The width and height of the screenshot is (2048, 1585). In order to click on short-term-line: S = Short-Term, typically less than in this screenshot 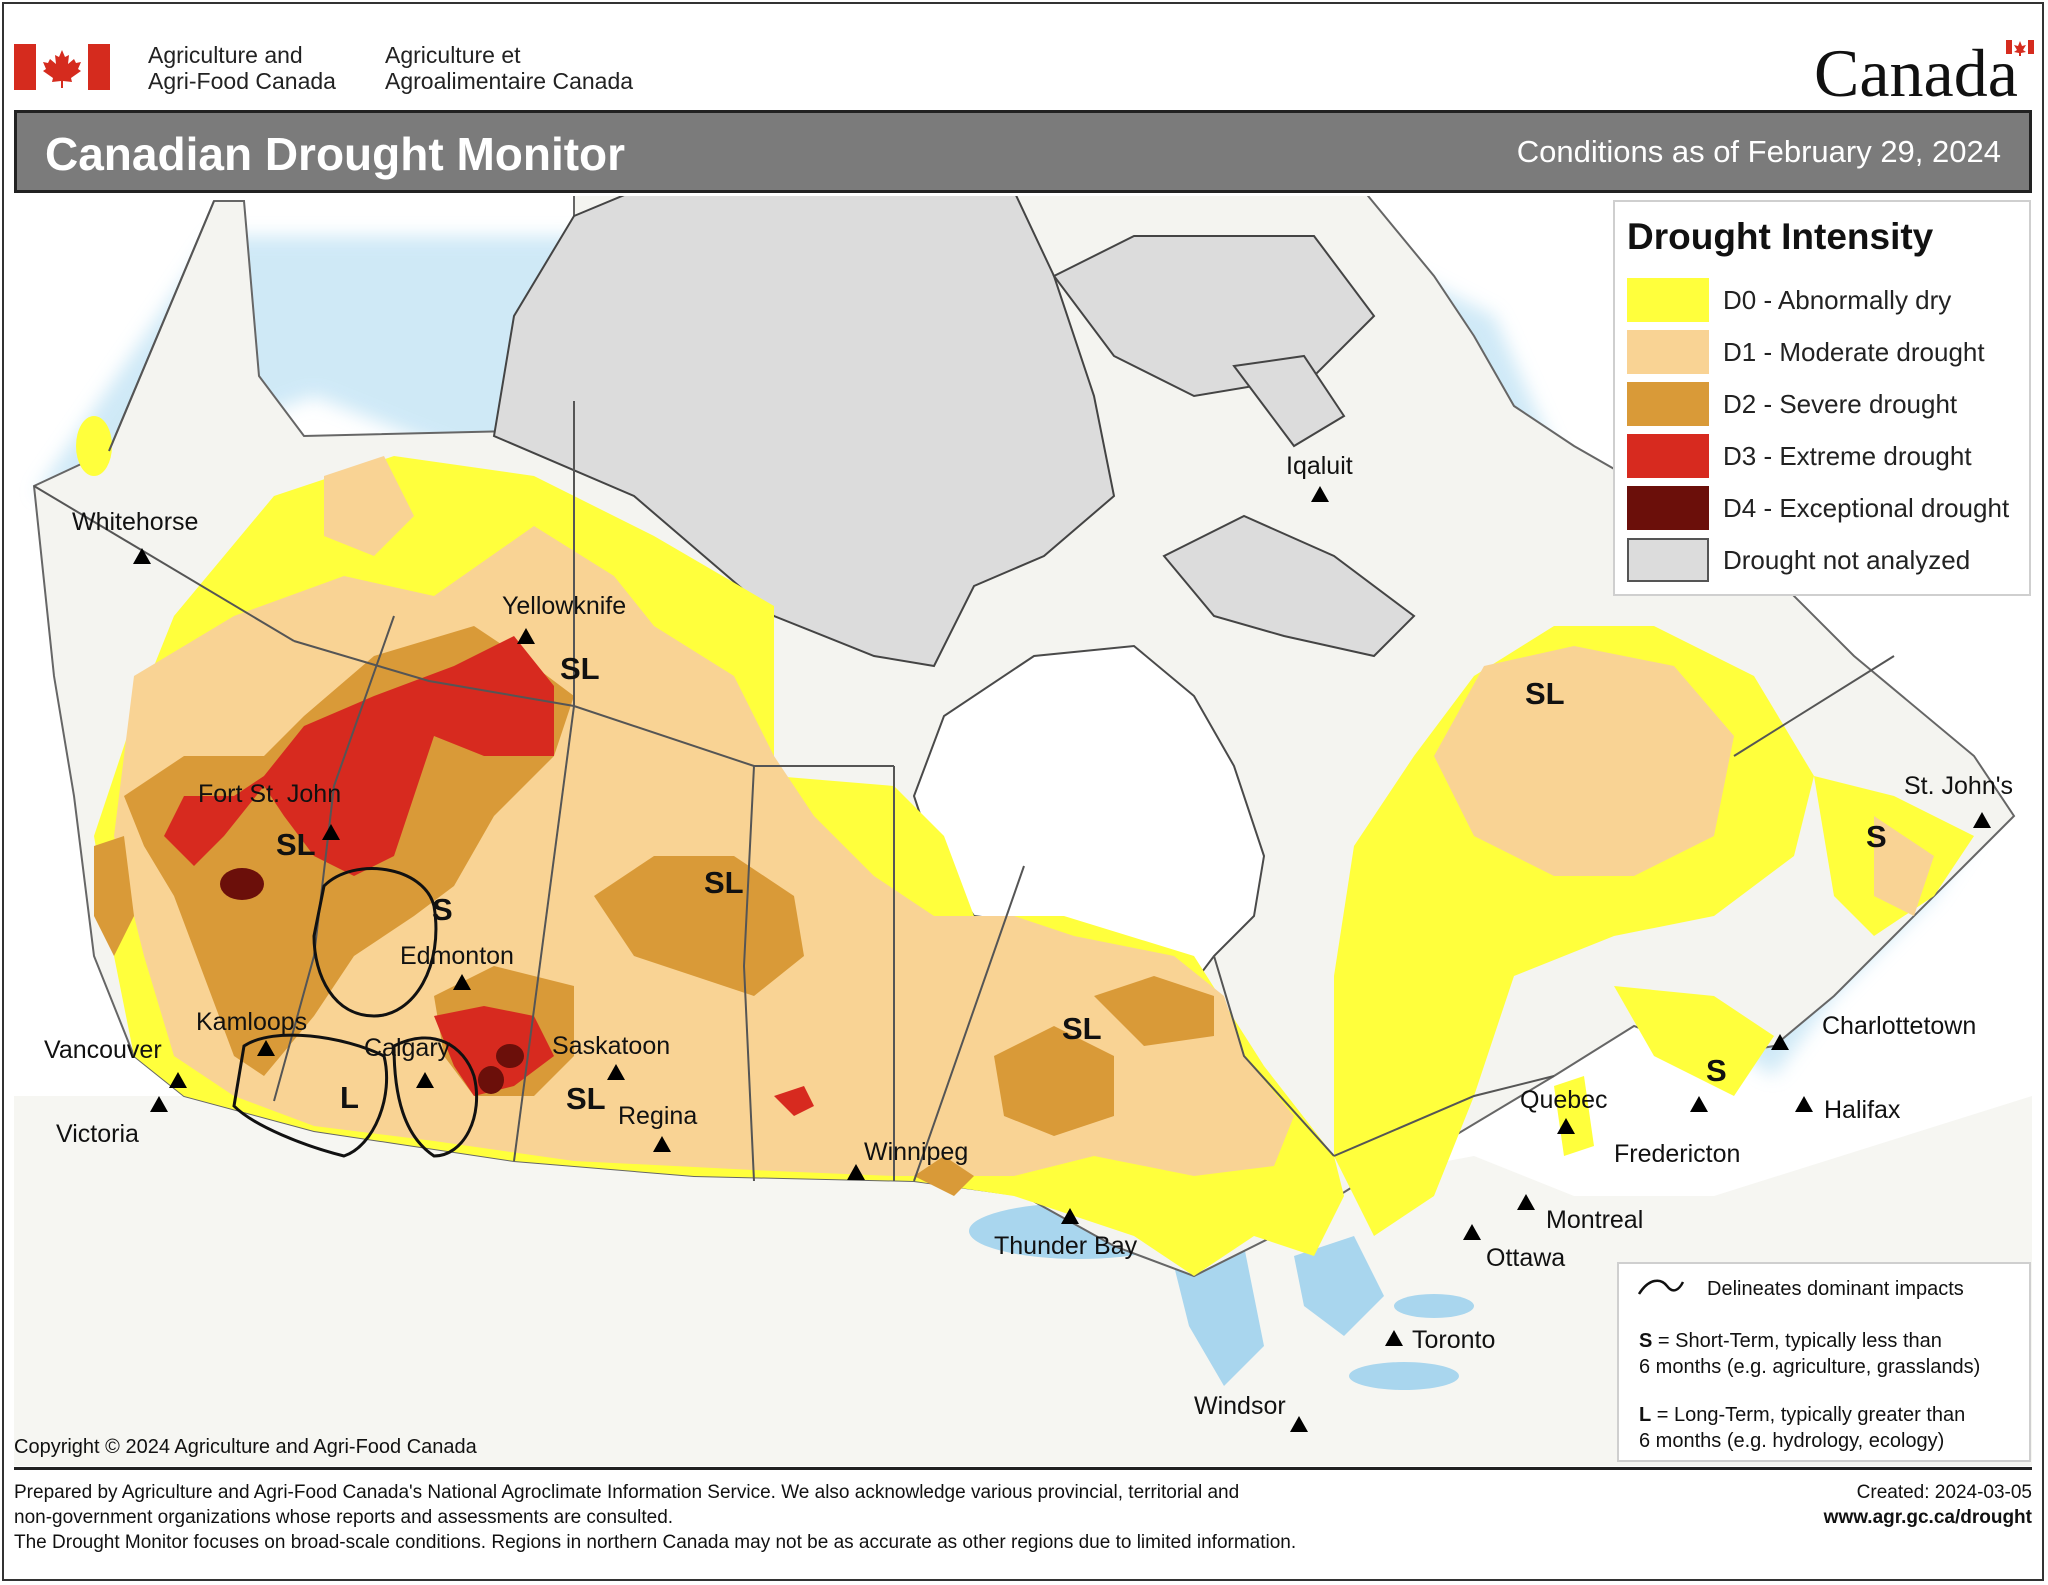, I will do `click(1790, 1341)`.